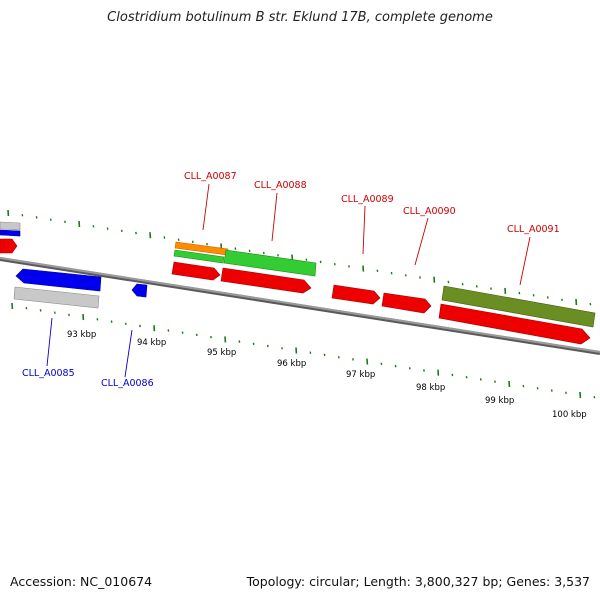 This screenshot has height=600, width=600. What do you see at coordinates (48, 373) in the screenshot?
I see `gene-label: CLL_A0085` at bounding box center [48, 373].